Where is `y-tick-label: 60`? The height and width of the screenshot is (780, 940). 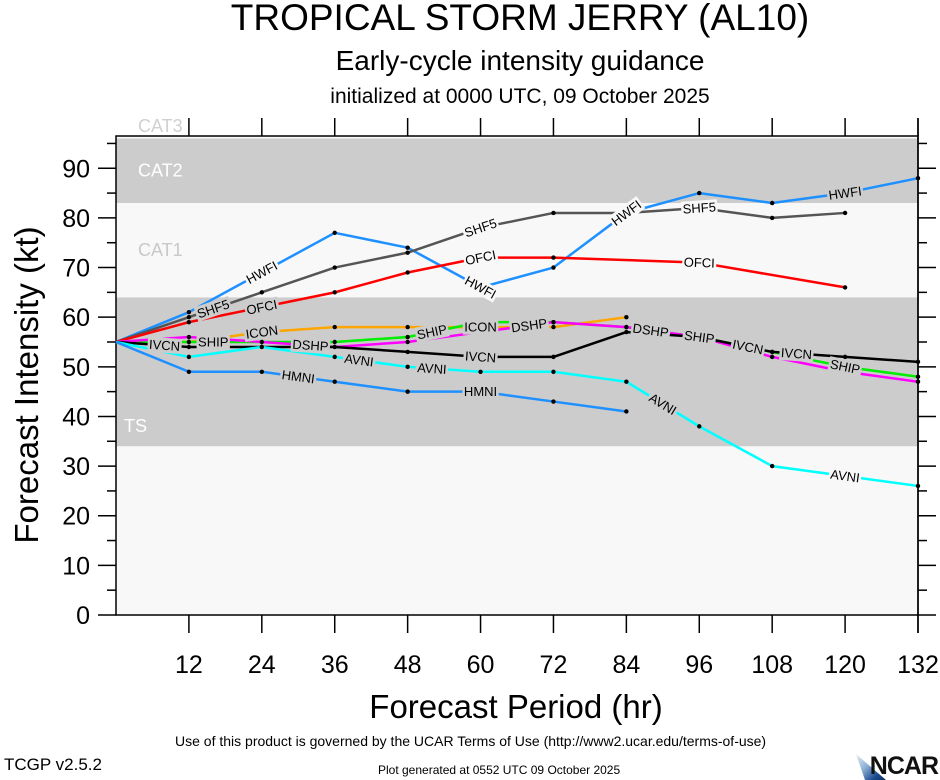 y-tick-label: 60 is located at coordinates (76, 318).